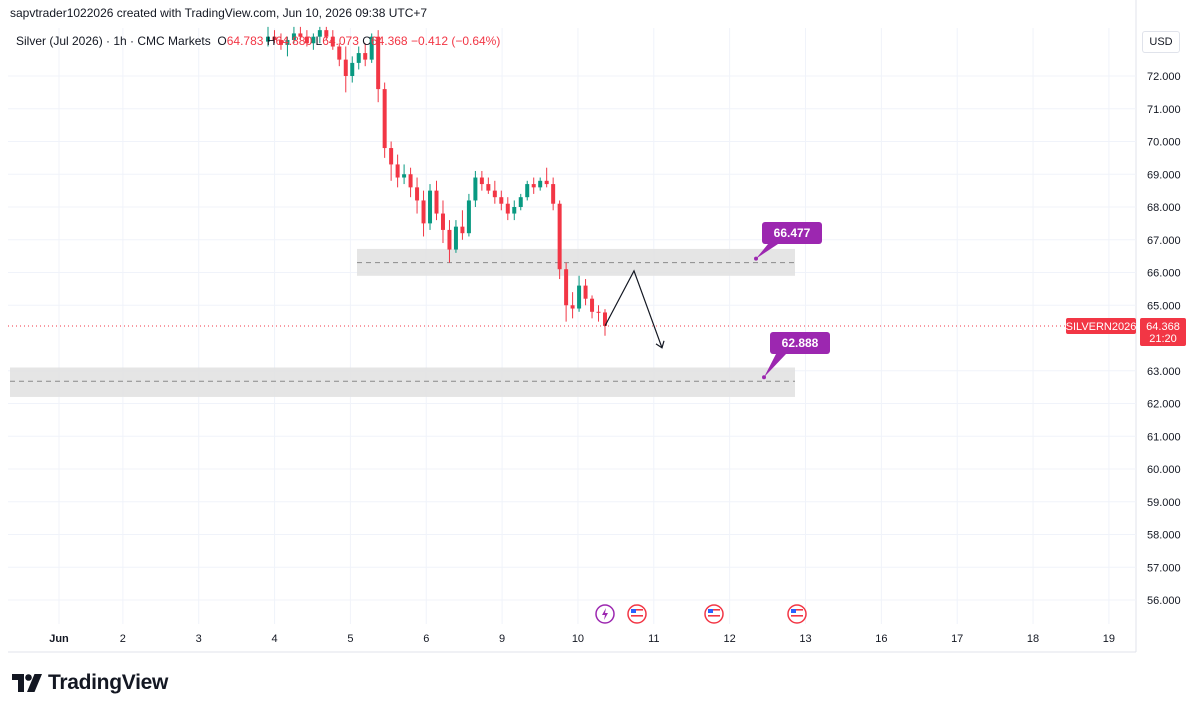 Image resolution: width=1200 pixels, height=711 pixels. What do you see at coordinates (1164, 175) in the screenshot?
I see `price-tick-label: 69.000` at bounding box center [1164, 175].